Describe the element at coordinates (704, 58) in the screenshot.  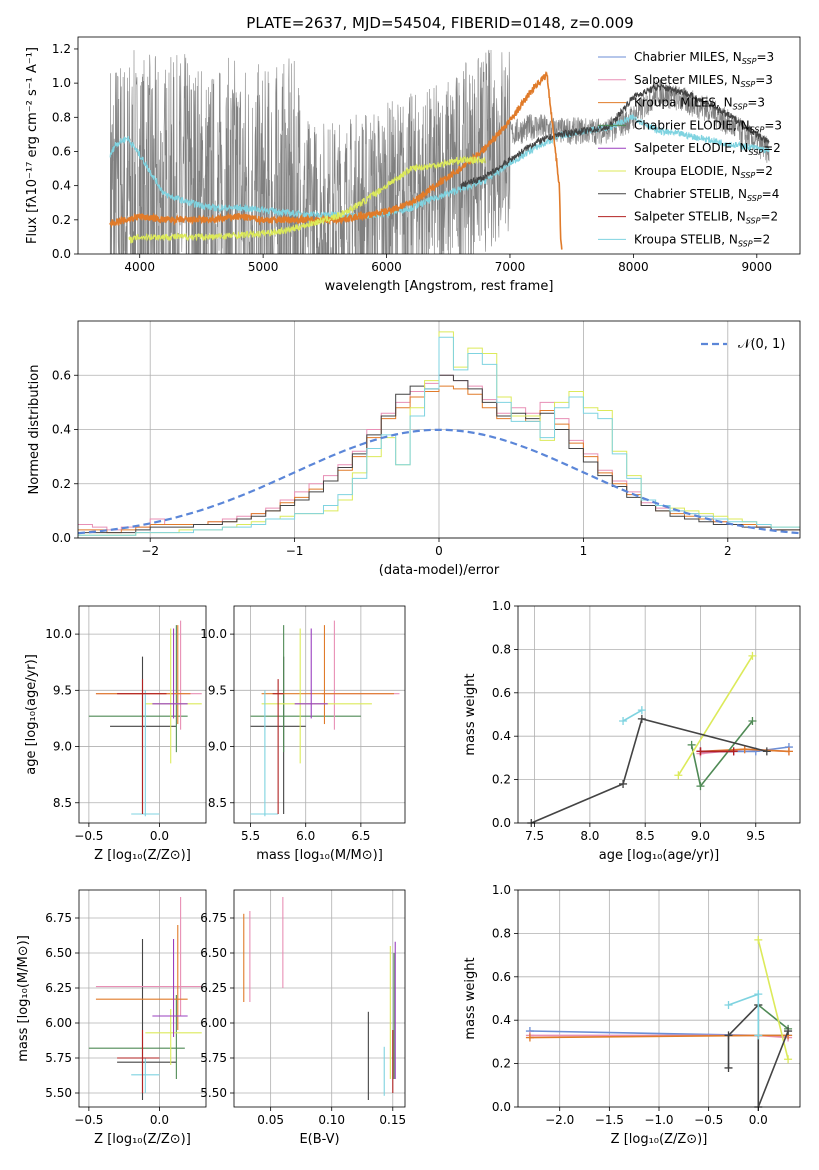
I see `legend-entry: Chabrier MILES, NSSP=3` at that location.